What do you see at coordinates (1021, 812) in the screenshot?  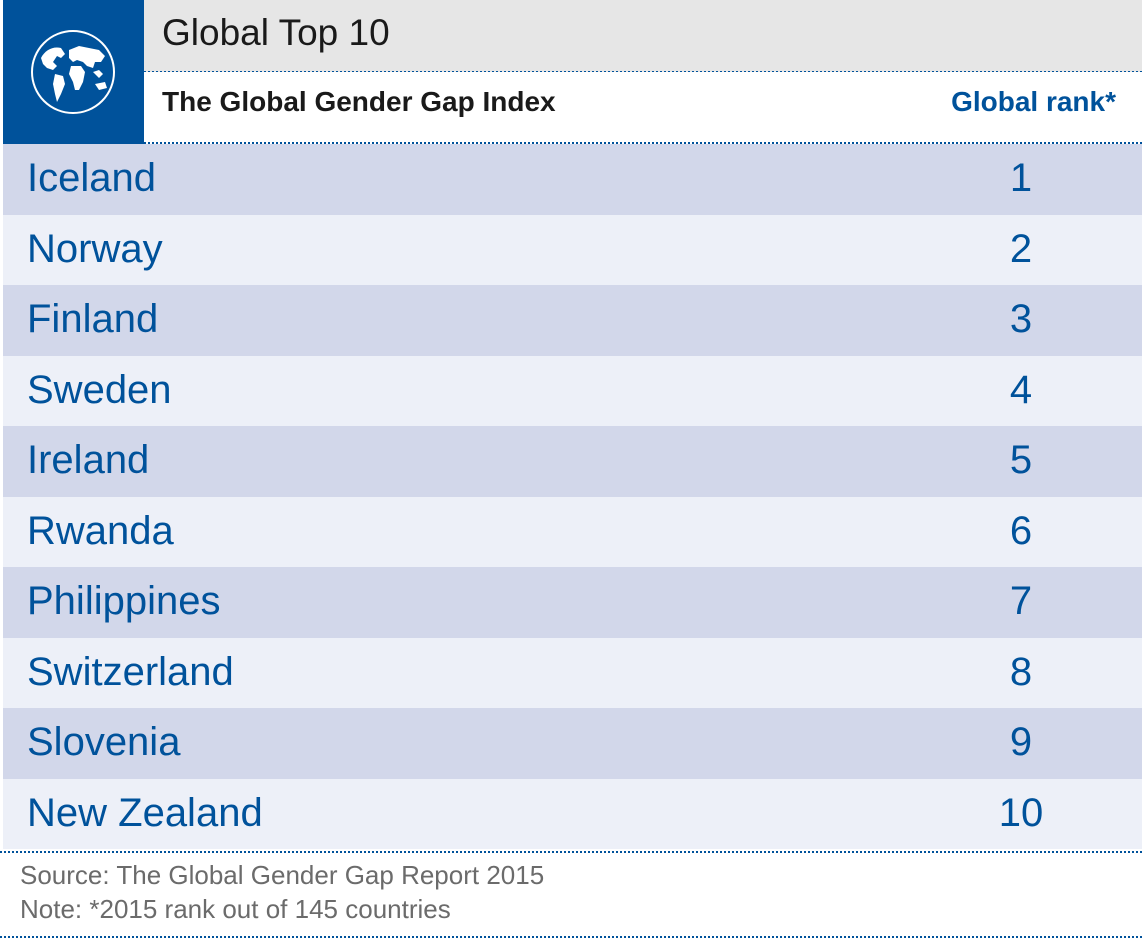 I see `rank-value: 10` at bounding box center [1021, 812].